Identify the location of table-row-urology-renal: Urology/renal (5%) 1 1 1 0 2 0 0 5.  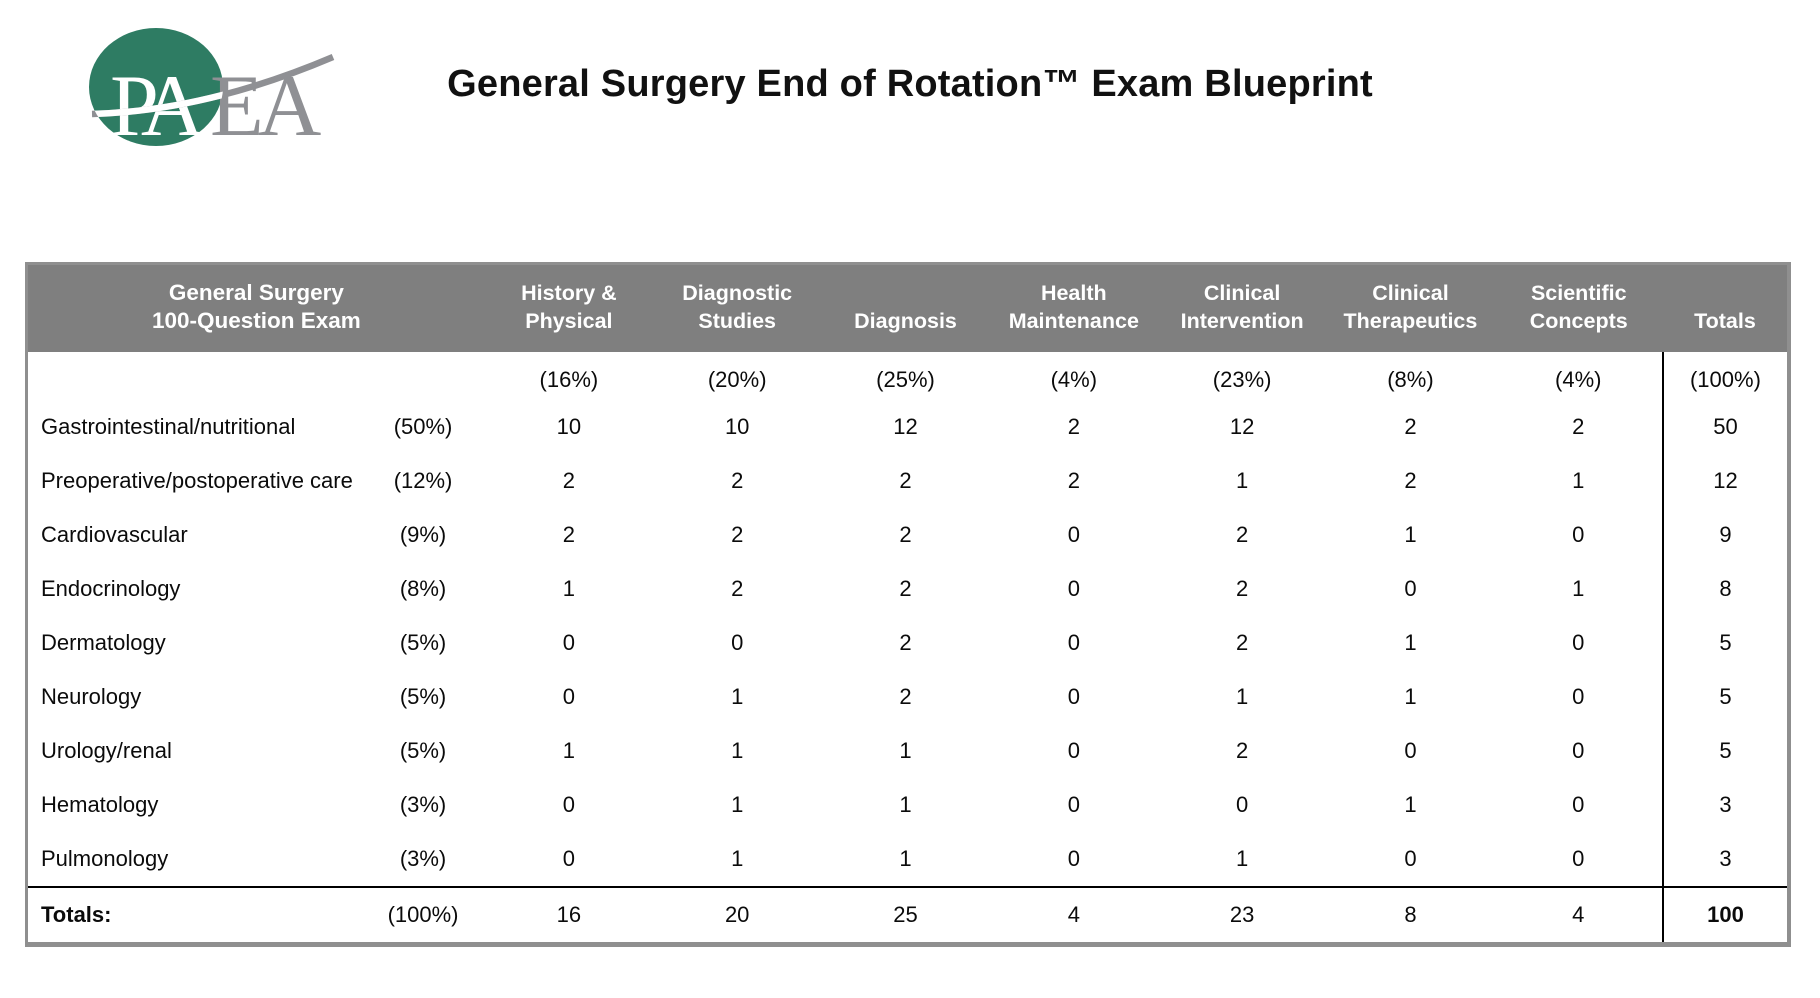
(907, 751).